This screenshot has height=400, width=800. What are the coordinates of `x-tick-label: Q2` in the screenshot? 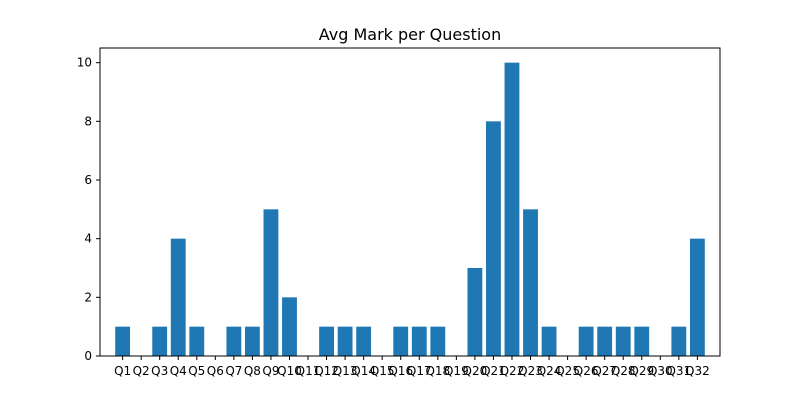 It's located at (141, 371).